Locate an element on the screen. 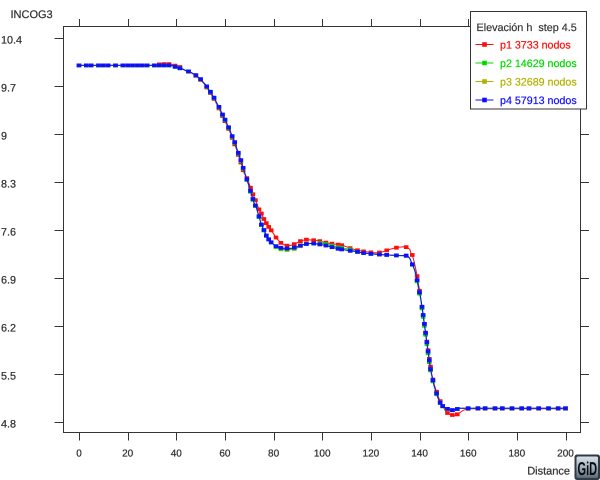  svg-text: 140 is located at coordinates (419, 454).